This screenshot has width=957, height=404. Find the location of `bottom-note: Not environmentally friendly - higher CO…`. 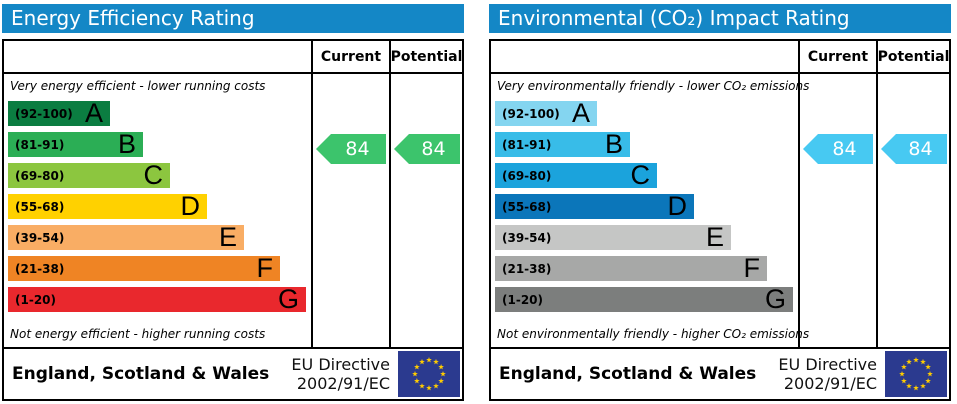

bottom-note: Not environmentally friendly - higher CO… is located at coordinates (653, 334).